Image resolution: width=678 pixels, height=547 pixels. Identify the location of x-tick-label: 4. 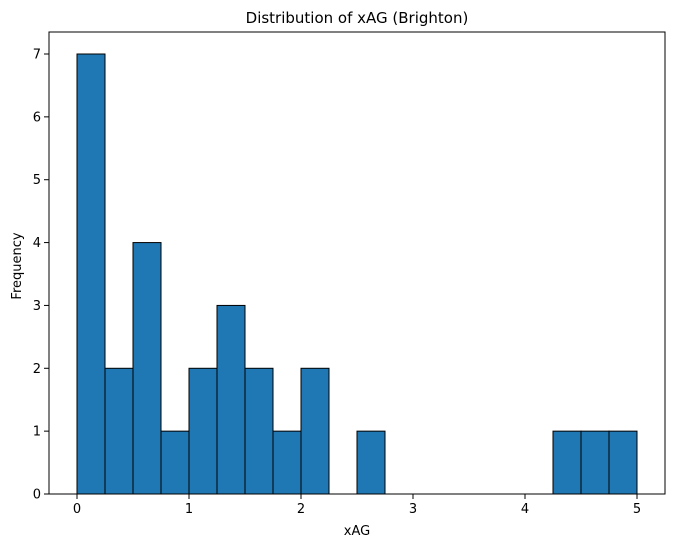
(525, 509).